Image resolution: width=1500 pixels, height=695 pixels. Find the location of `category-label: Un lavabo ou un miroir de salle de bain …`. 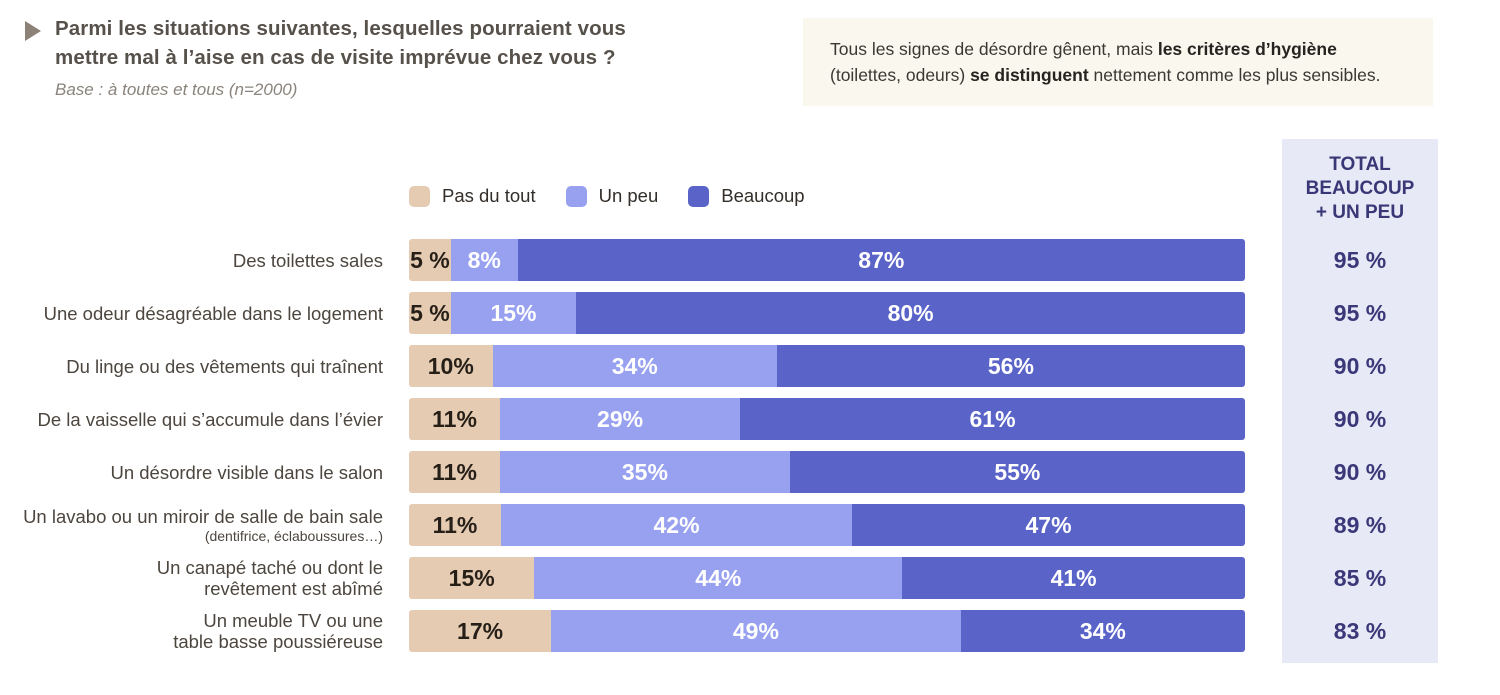

category-label: Un lavabo ou un miroir de salle de bain … is located at coordinates (204, 525).